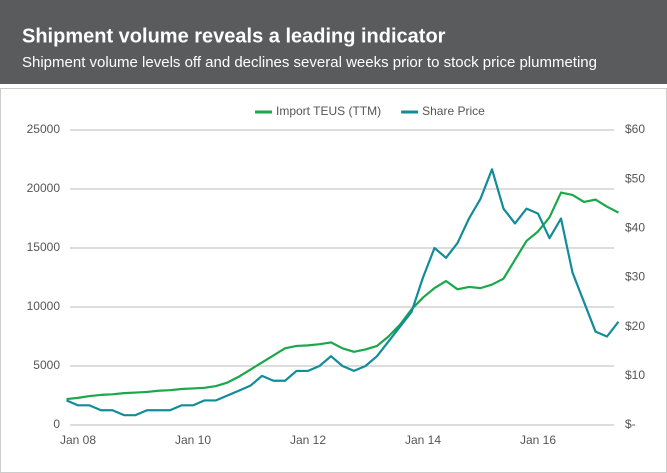 The width and height of the screenshot is (667, 473). I want to click on x-tick-label: Jan 16, so click(538, 440).